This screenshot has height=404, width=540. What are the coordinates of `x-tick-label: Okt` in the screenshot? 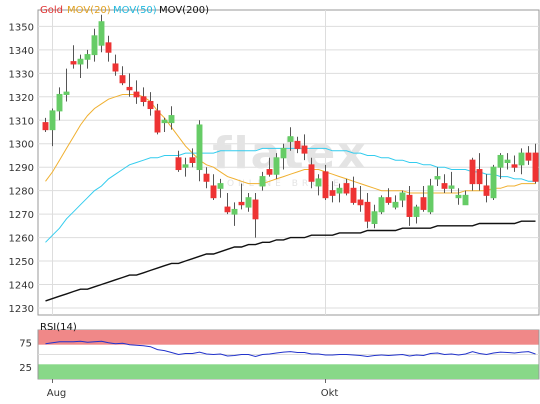 It's located at (330, 393).